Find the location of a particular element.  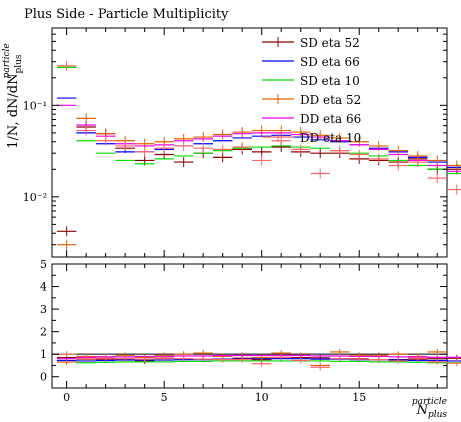

legend-item-dd-eta-66: DD eta 66 is located at coordinates (311, 119).